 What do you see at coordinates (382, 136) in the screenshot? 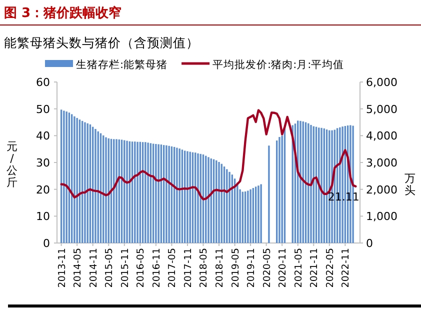
I see `y2-tick-label: 4,000` at bounding box center [382, 136].